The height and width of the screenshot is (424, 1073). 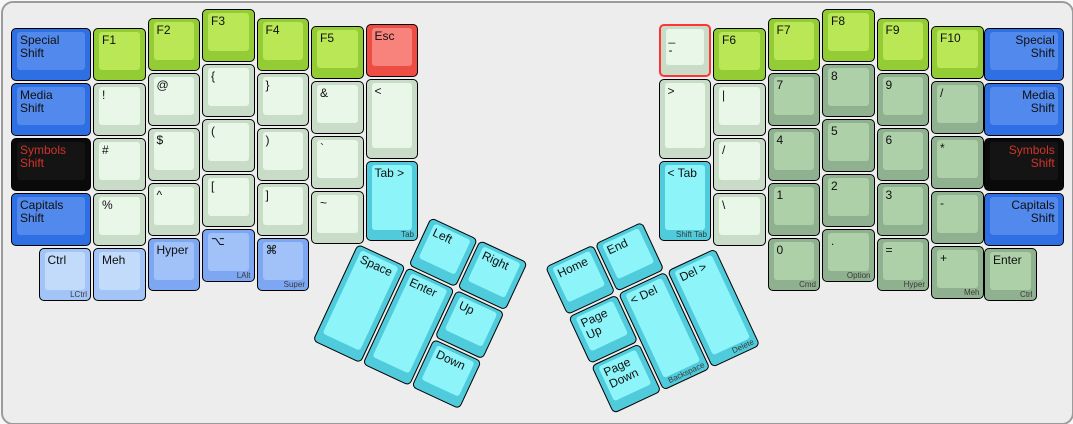 I want to click on key-super: ⌘ Super, so click(x=282, y=264).